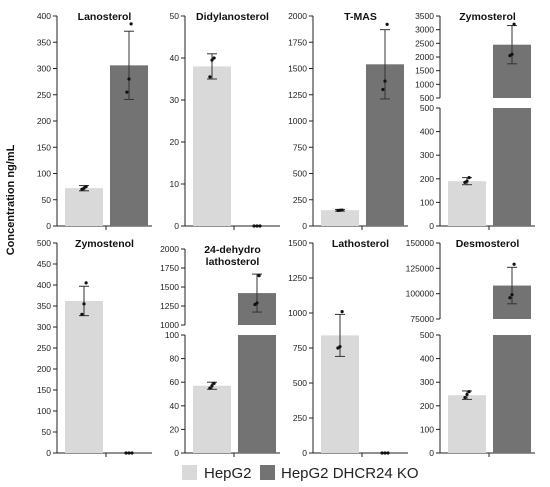 Image resolution: width=550 pixels, height=487 pixels. Describe the element at coordinates (267, 472) in the screenshot. I see `legend-swatch-ko` at that location.